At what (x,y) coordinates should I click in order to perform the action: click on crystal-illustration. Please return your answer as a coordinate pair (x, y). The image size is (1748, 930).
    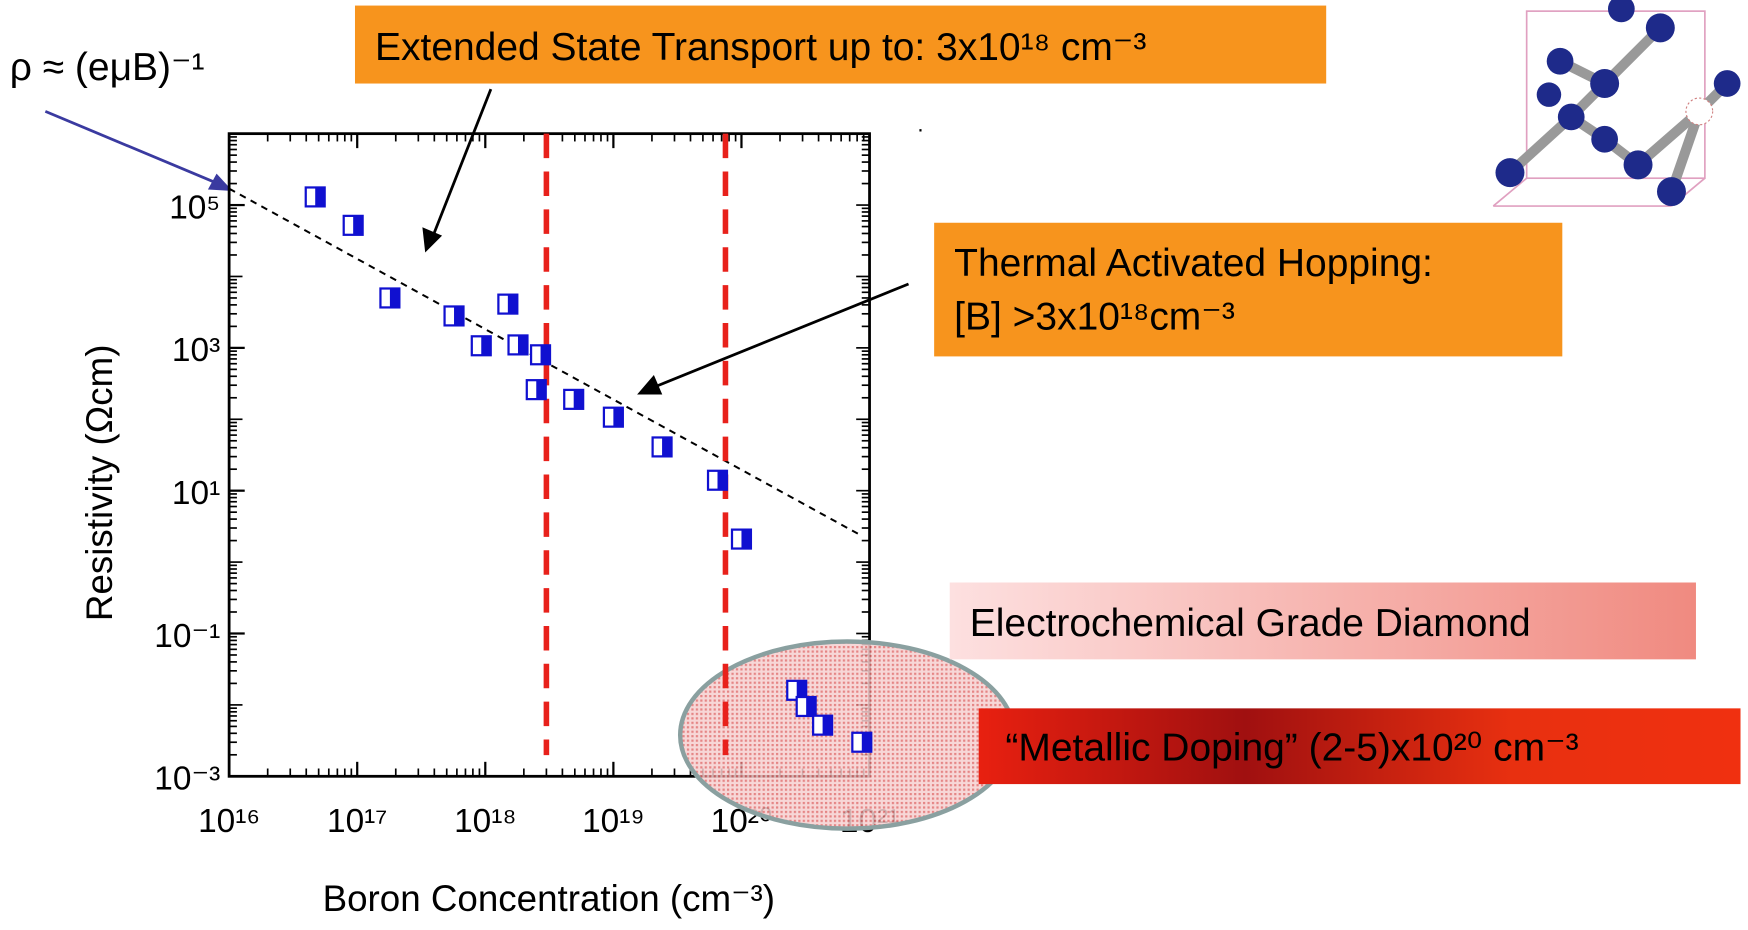
    Looking at the image, I should click on (1616, 103).